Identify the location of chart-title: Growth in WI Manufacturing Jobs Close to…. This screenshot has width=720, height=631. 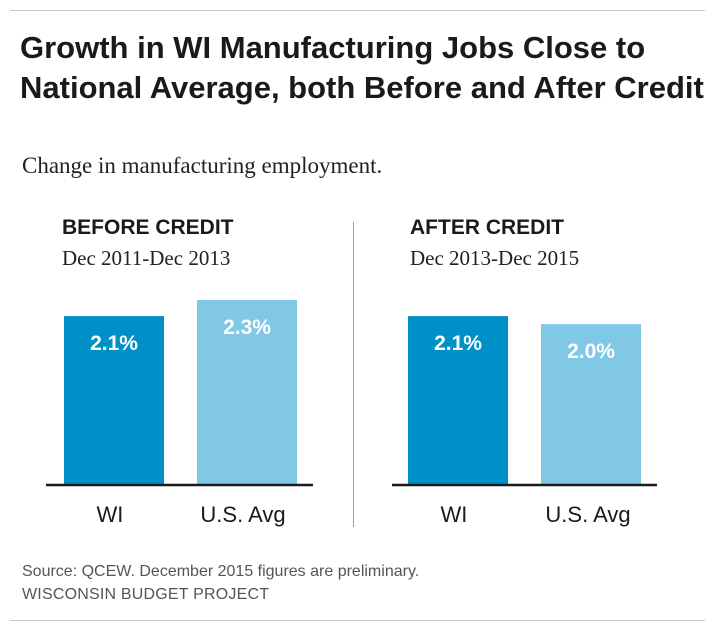
(362, 67).